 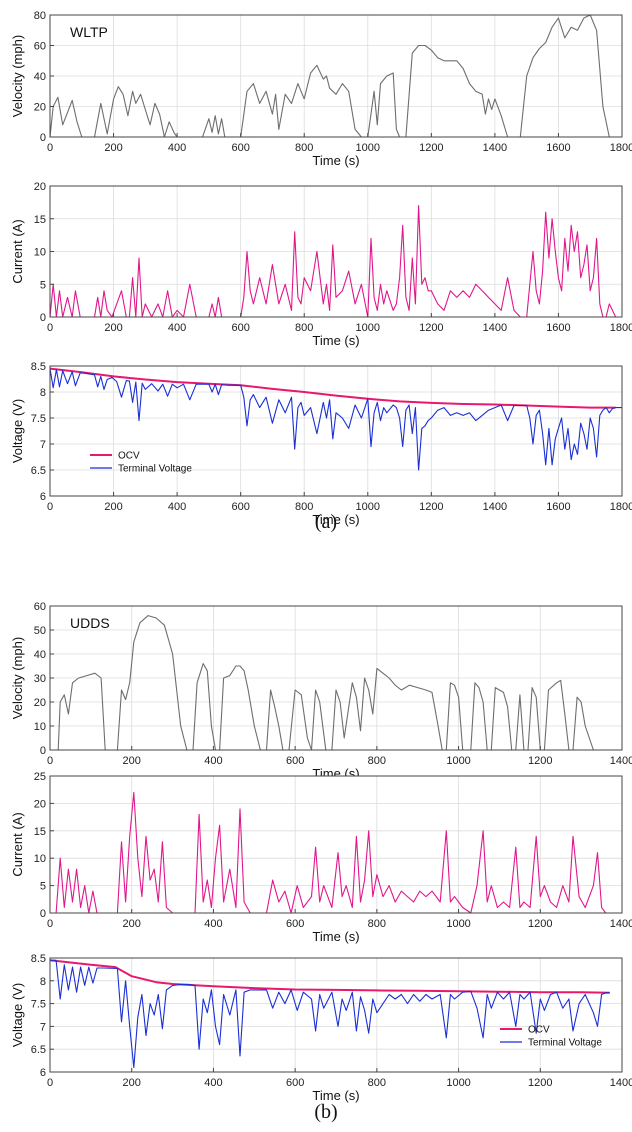 What do you see at coordinates (540, 924) in the screenshot?
I see `chart5-xtick-label-6: 1200` at bounding box center [540, 924].